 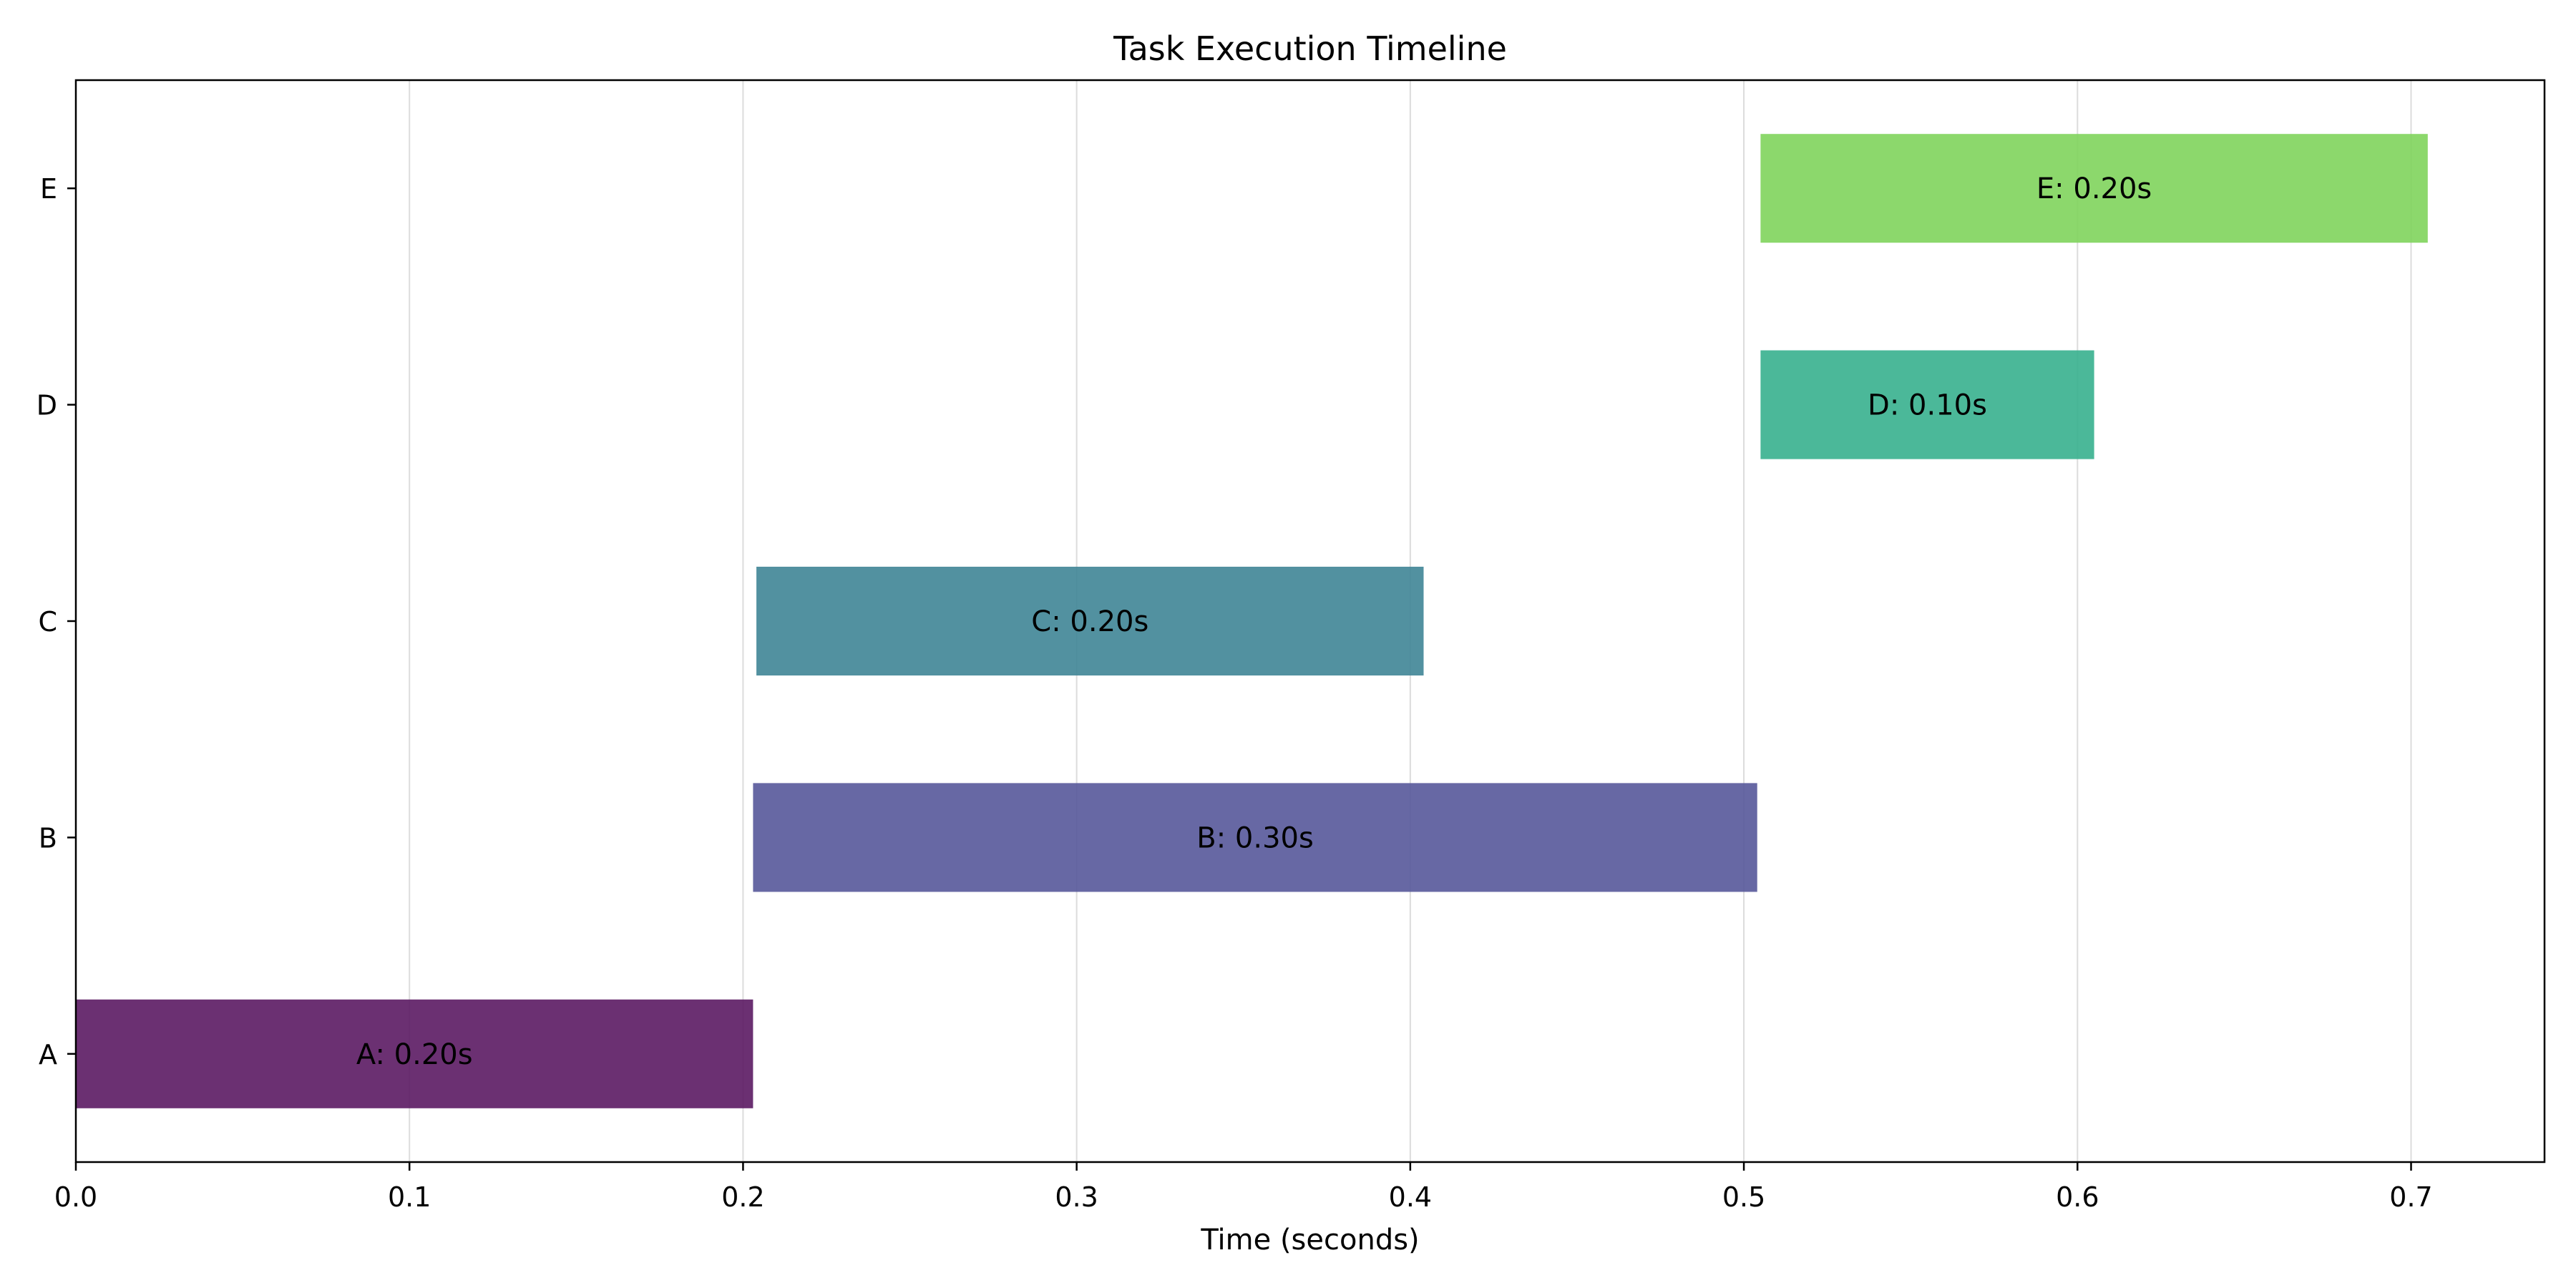 What do you see at coordinates (46, 405) in the screenshot?
I see `y-tick-label: D` at bounding box center [46, 405].